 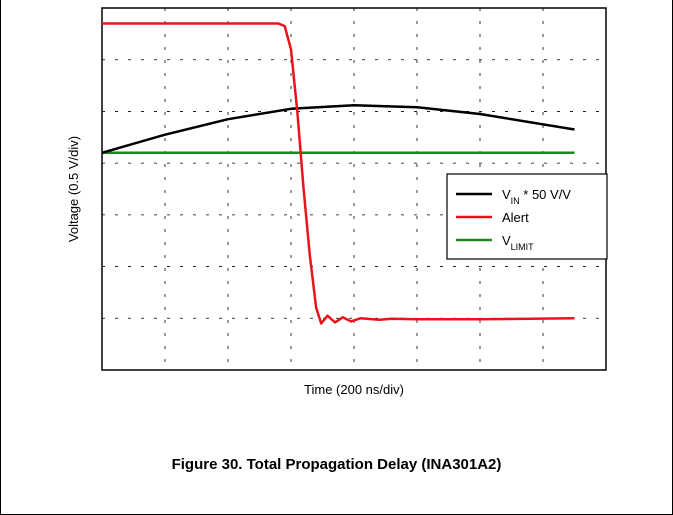 What do you see at coordinates (354, 389) in the screenshot?
I see `x-axis-label: Time (200 ns/div)` at bounding box center [354, 389].